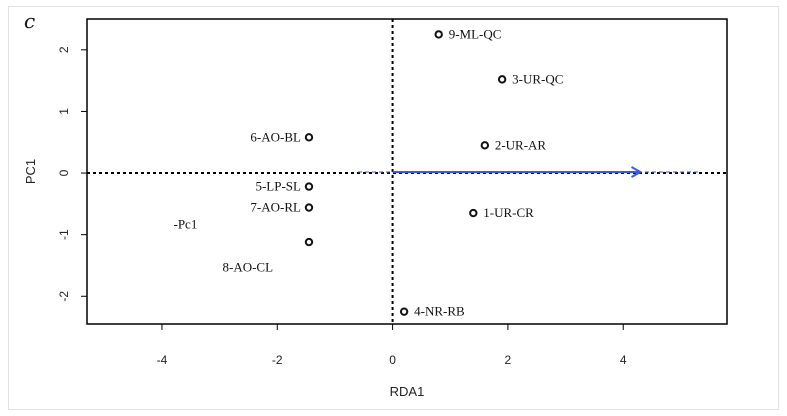 This screenshot has width=787, height=416. Describe the element at coordinates (185, 223) in the screenshot. I see `annotation-label: -Pc1` at that location.